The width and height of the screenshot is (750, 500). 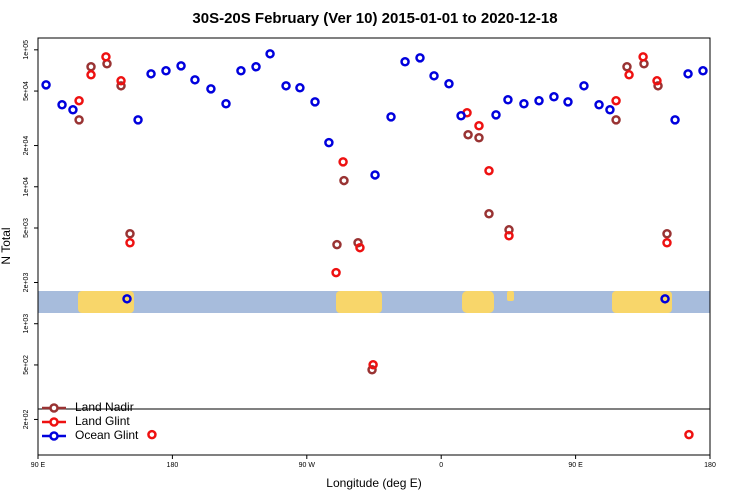 I want to click on x-axis-label: Longitude (deg E), so click(x=373, y=483).